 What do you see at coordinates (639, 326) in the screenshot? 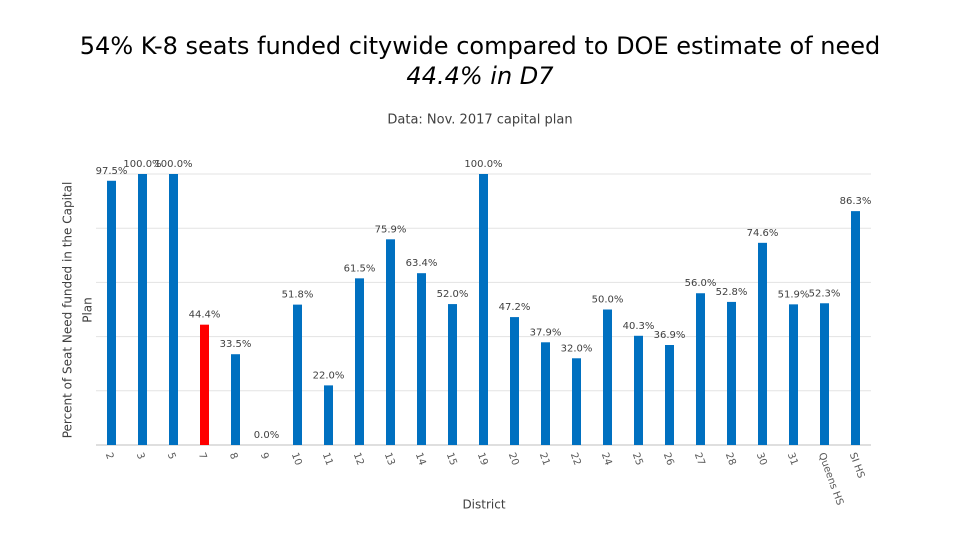
I see `value-label: 40.3%` at bounding box center [639, 326].